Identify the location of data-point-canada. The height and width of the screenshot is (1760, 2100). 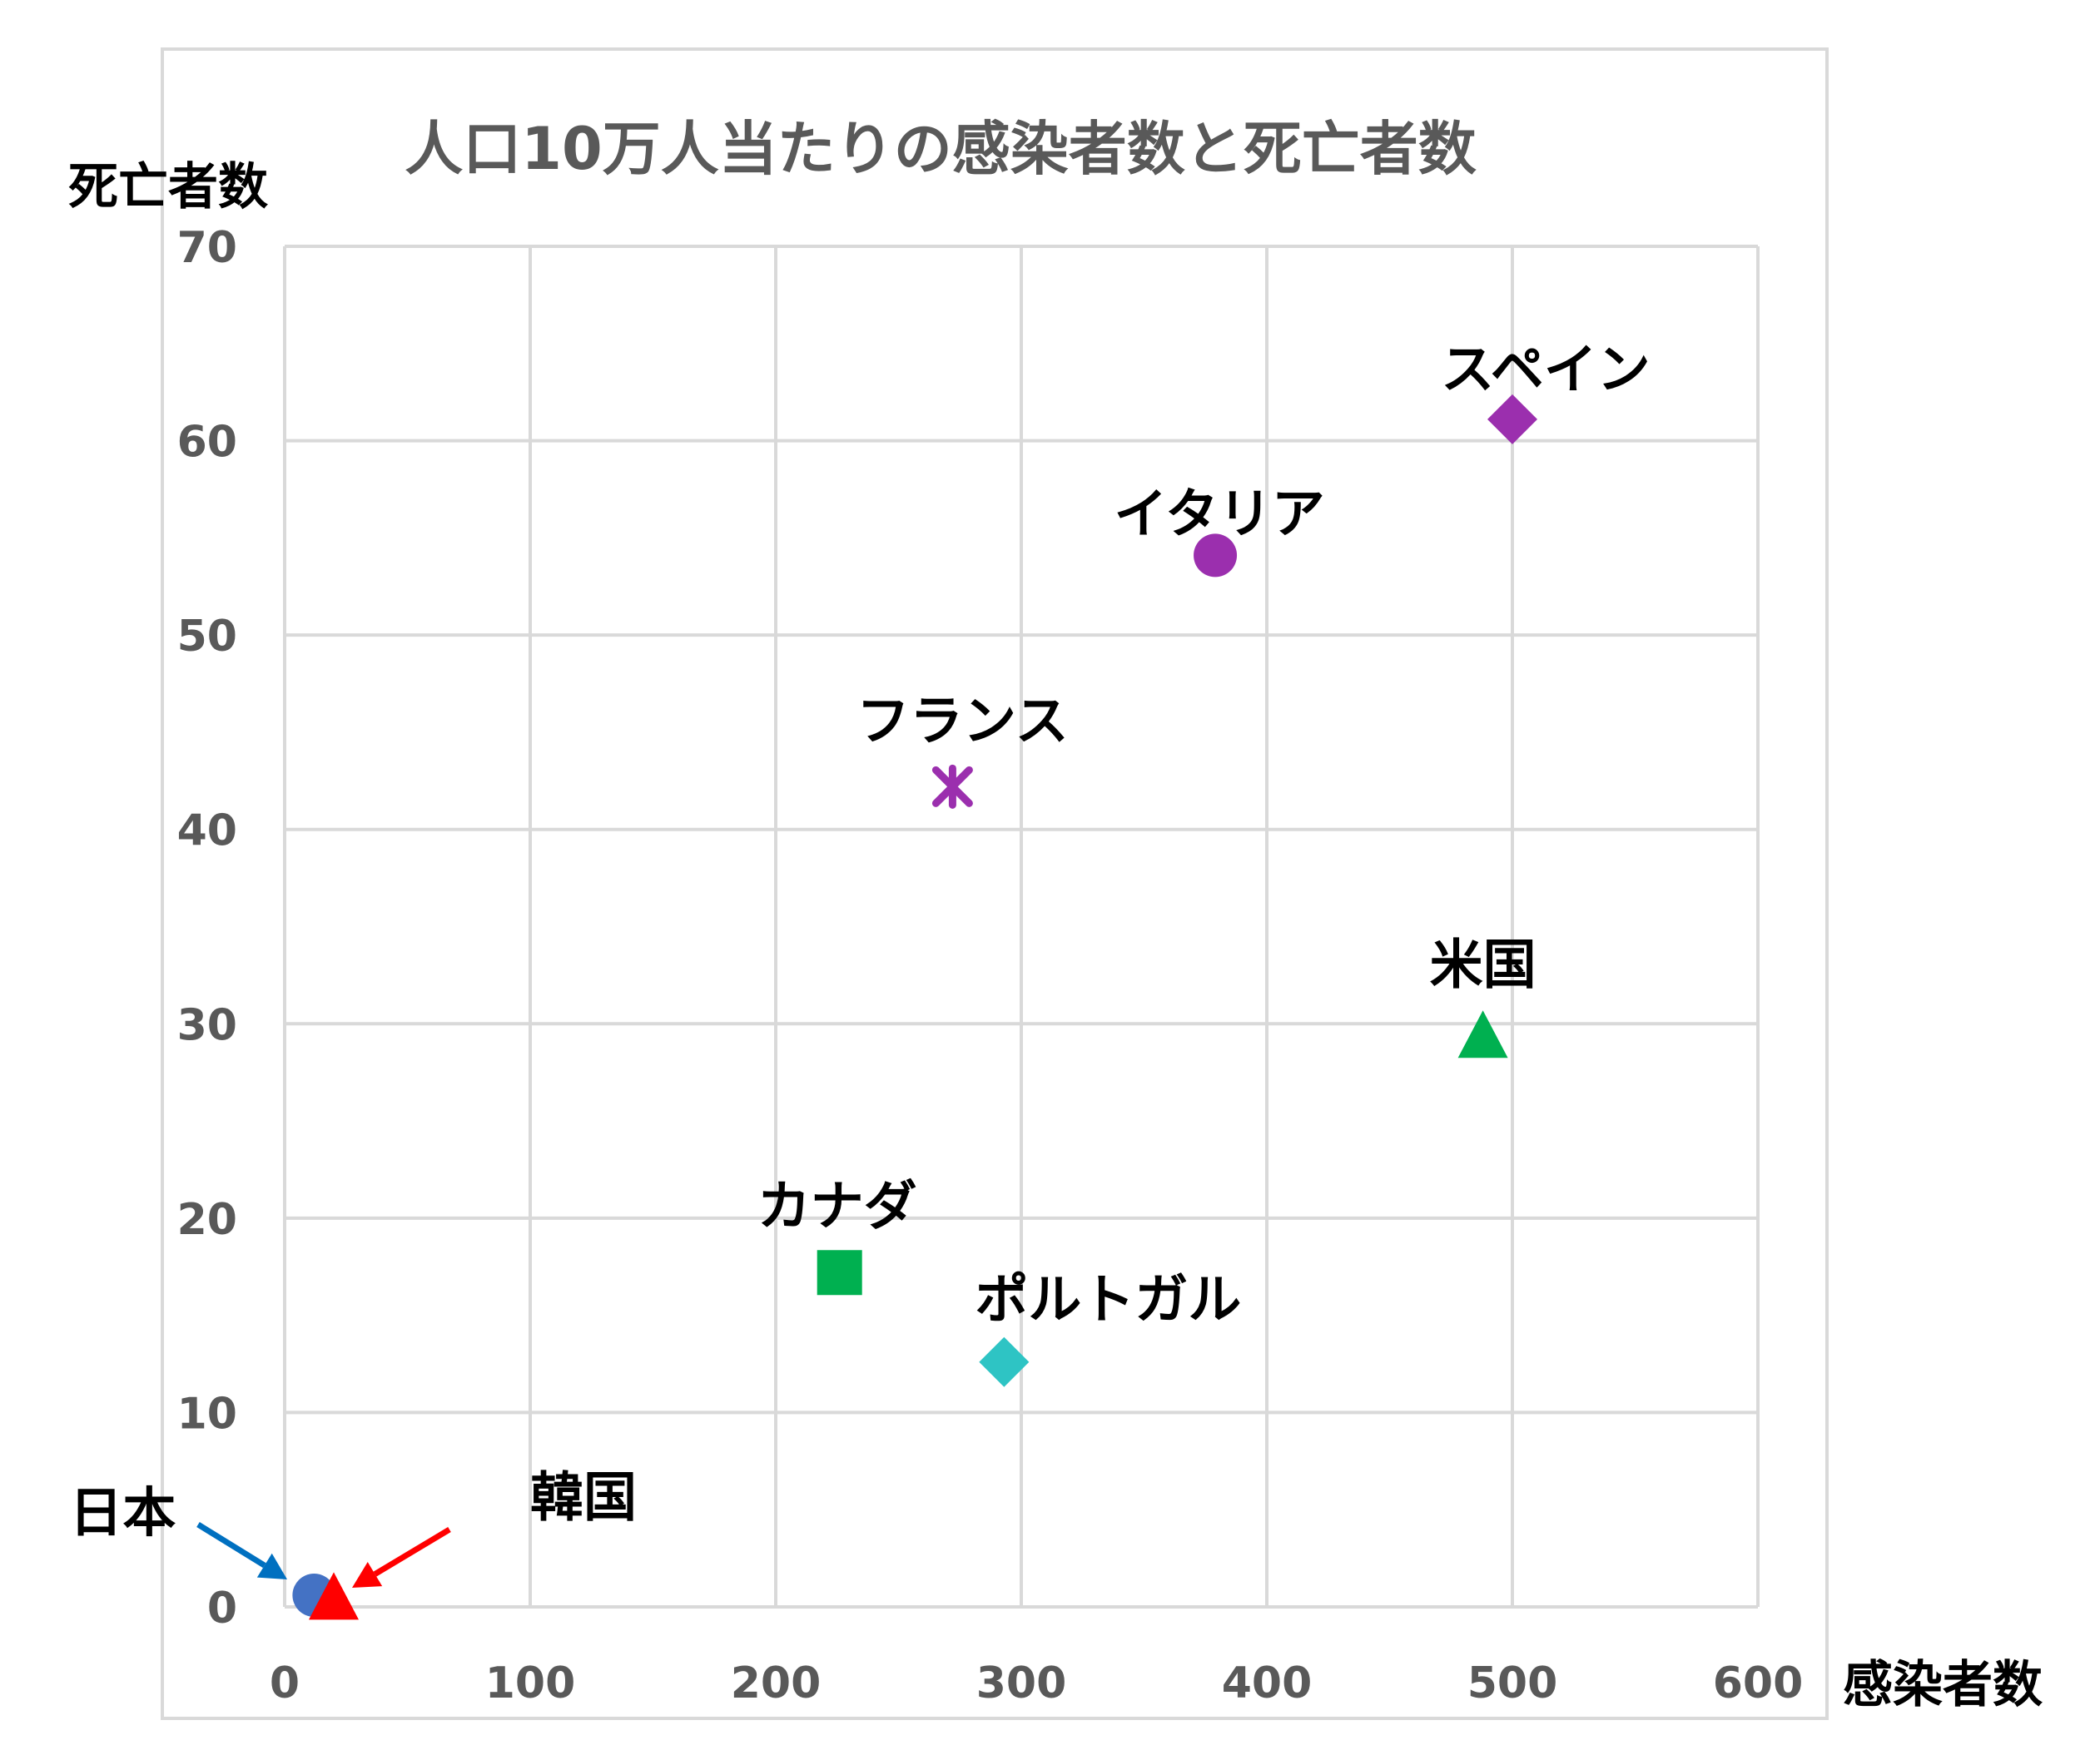
(840, 1273).